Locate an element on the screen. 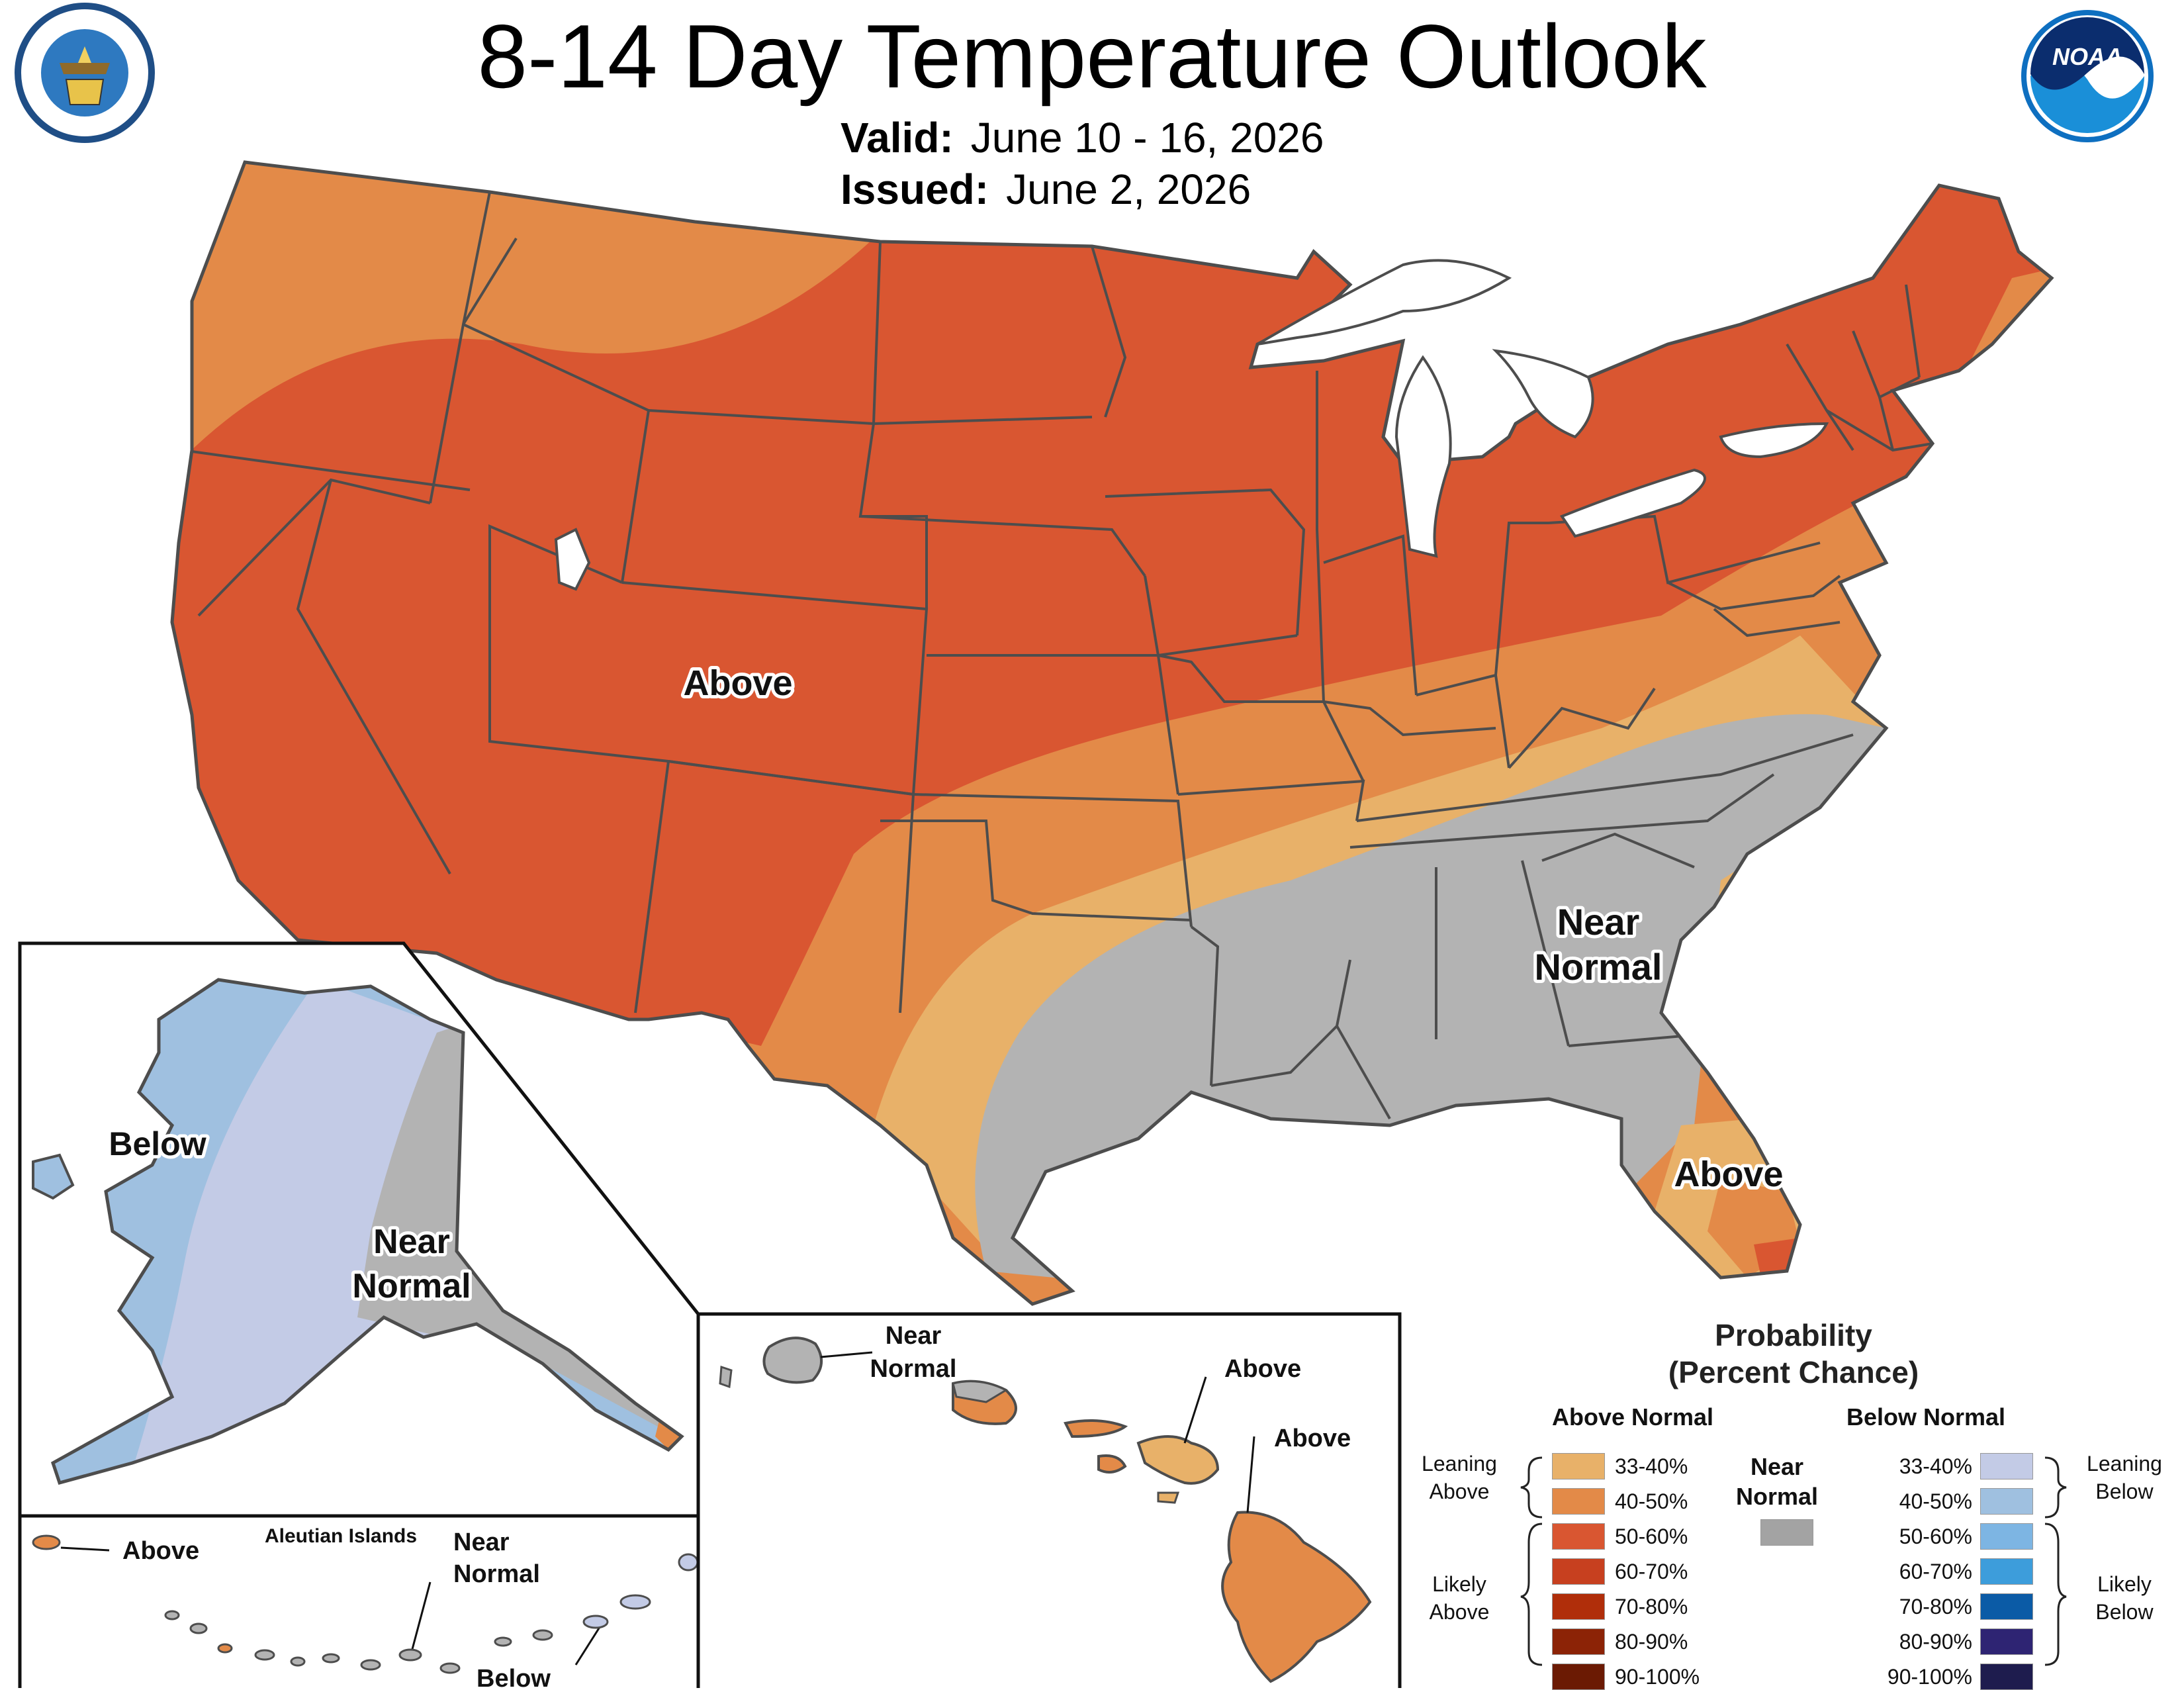  aleutian-inset: Above Aleutian Islands Near Normal Below is located at coordinates (359, 1601).